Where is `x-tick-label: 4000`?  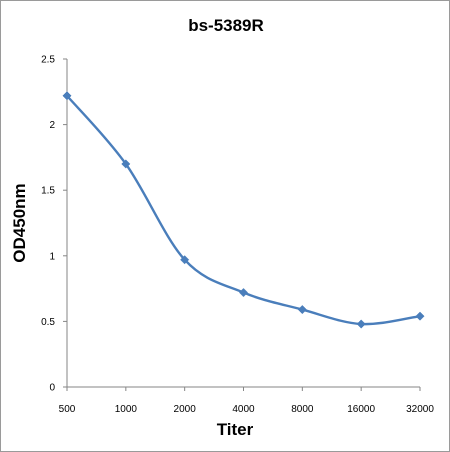 x-tick-label: 4000 is located at coordinates (243, 409).